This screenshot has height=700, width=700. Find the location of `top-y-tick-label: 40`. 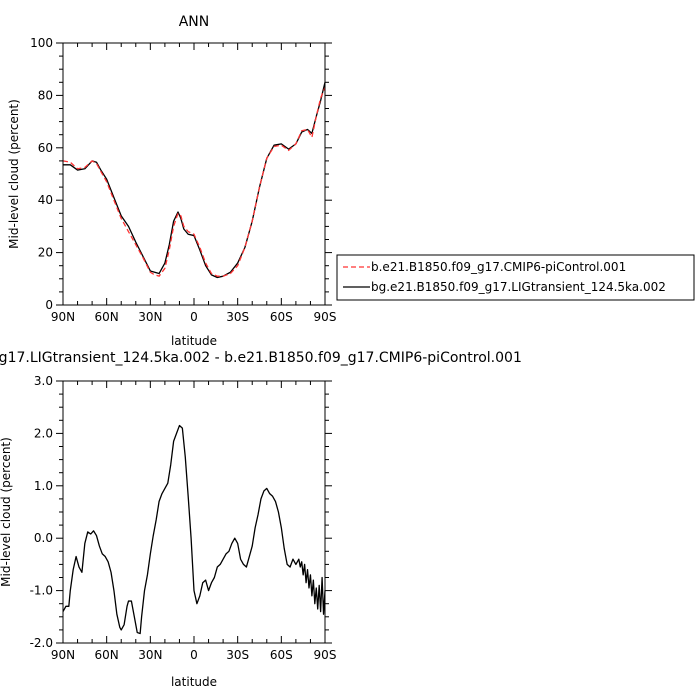

top-y-tick-label: 40 is located at coordinates (45, 200).